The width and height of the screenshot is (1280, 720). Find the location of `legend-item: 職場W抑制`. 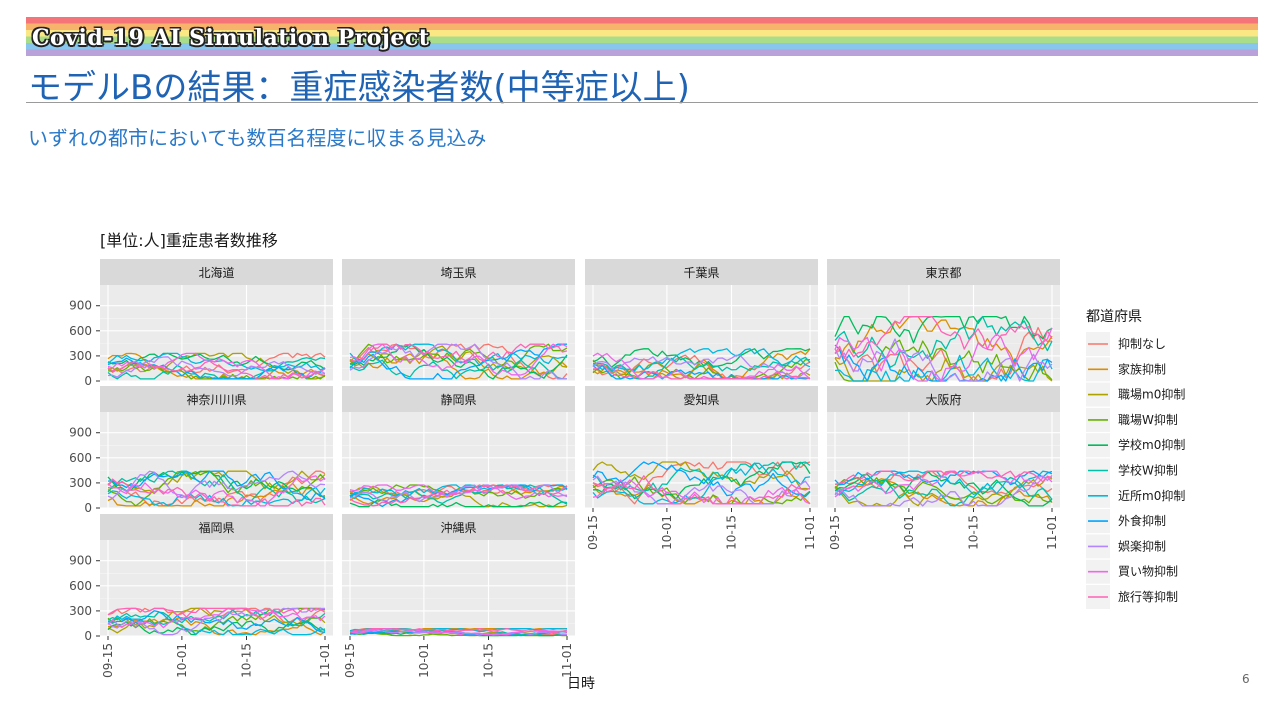

legend-item: 職場W抑制 is located at coordinates (1132, 419).